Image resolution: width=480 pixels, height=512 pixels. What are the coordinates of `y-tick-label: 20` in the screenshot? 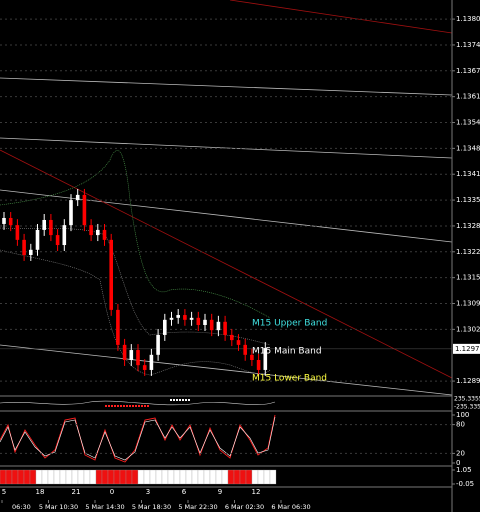 It's located at (460, 453).